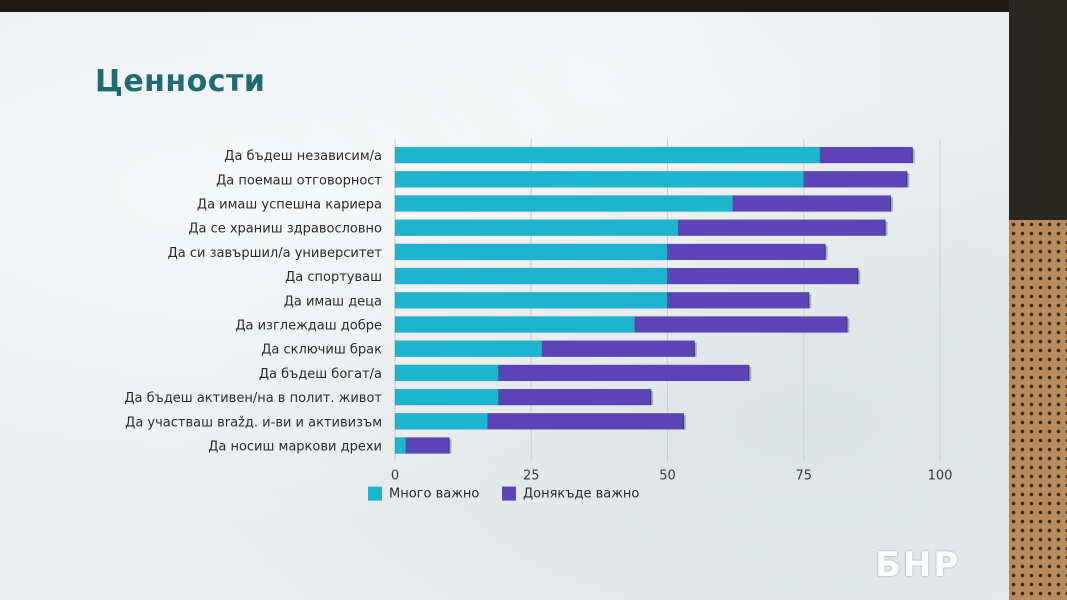 The image size is (1067, 600). What do you see at coordinates (253, 398) in the screenshot?
I see `category-label: Да бъдеш активен/на в полит. живот` at bounding box center [253, 398].